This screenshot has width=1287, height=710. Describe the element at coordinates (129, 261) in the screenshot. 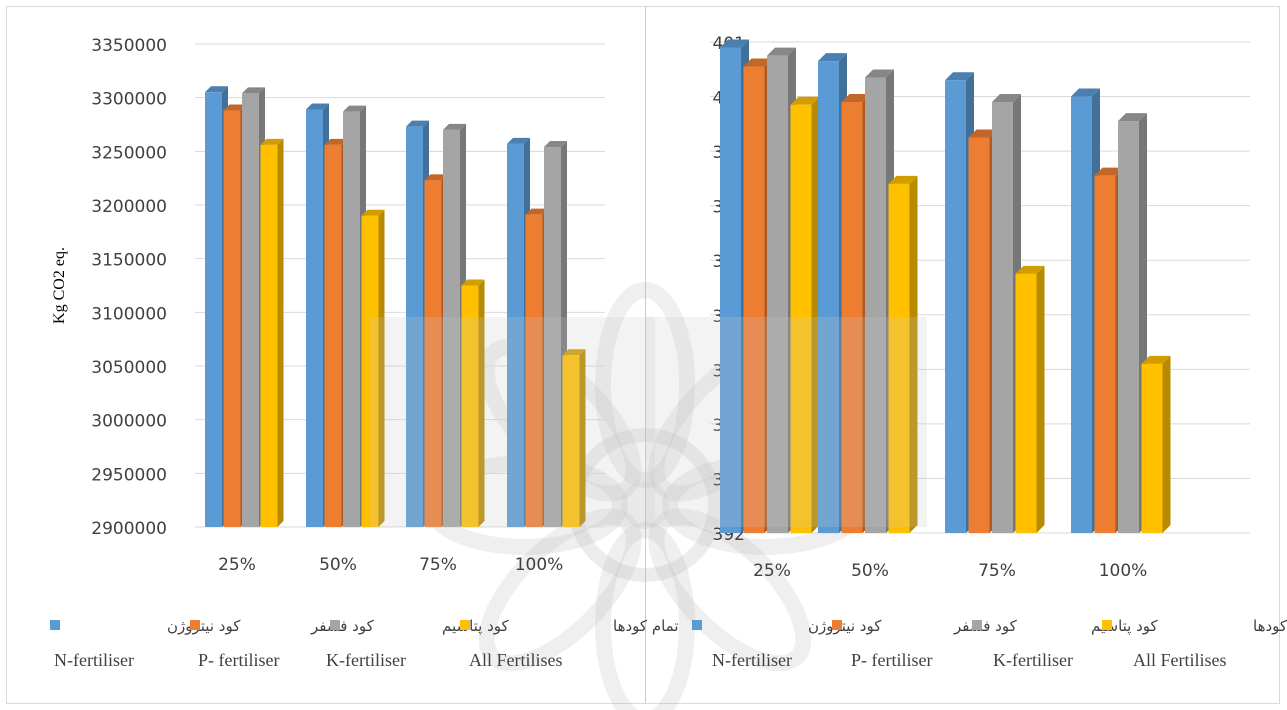

I see `y-tick-label: 3150000` at that location.